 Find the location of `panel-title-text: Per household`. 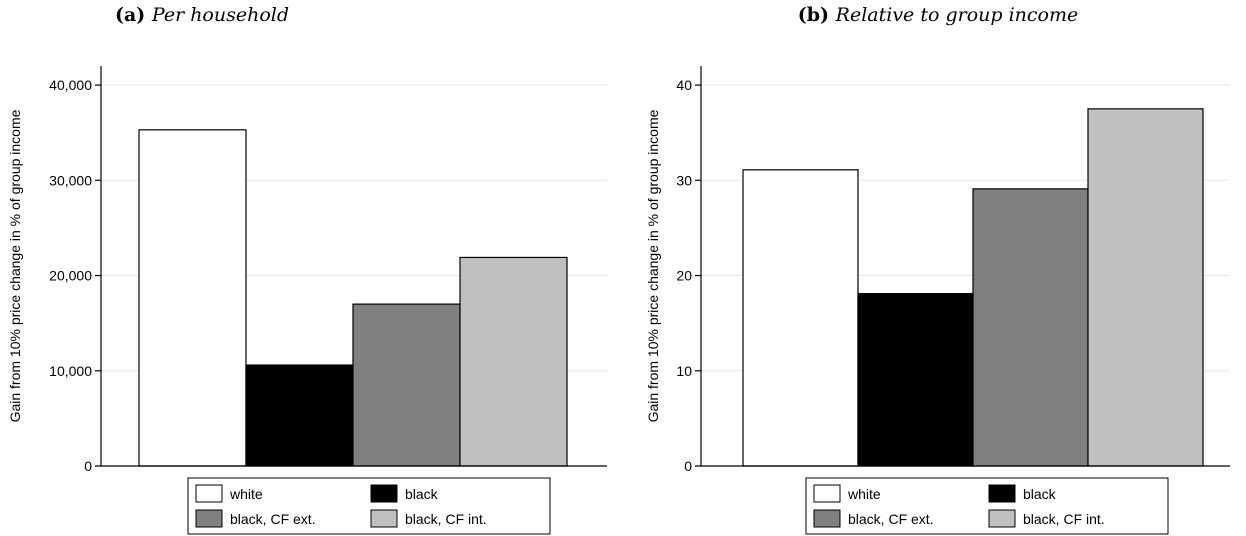

panel-title-text: Per household is located at coordinates (220, 15).